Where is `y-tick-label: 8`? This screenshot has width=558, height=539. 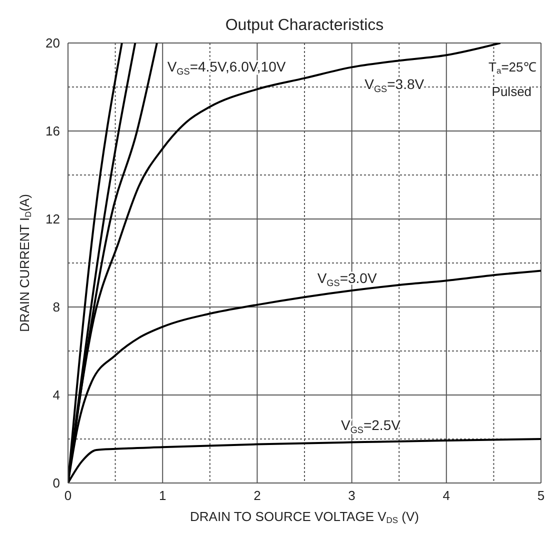 y-tick-label: 8 is located at coordinates (56, 307).